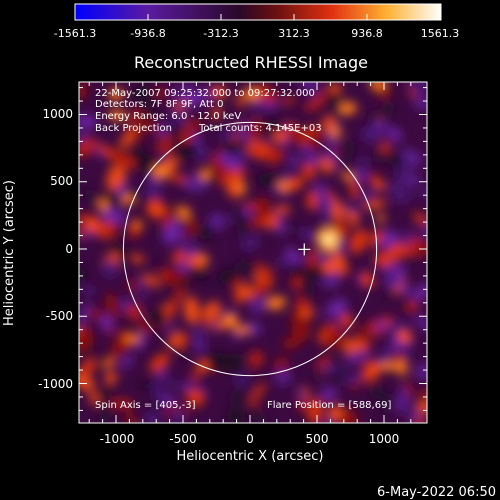 This screenshot has height=500, width=500. Describe the element at coordinates (55, 384) in the screenshot. I see `y-tick-label: -1000` at that location.